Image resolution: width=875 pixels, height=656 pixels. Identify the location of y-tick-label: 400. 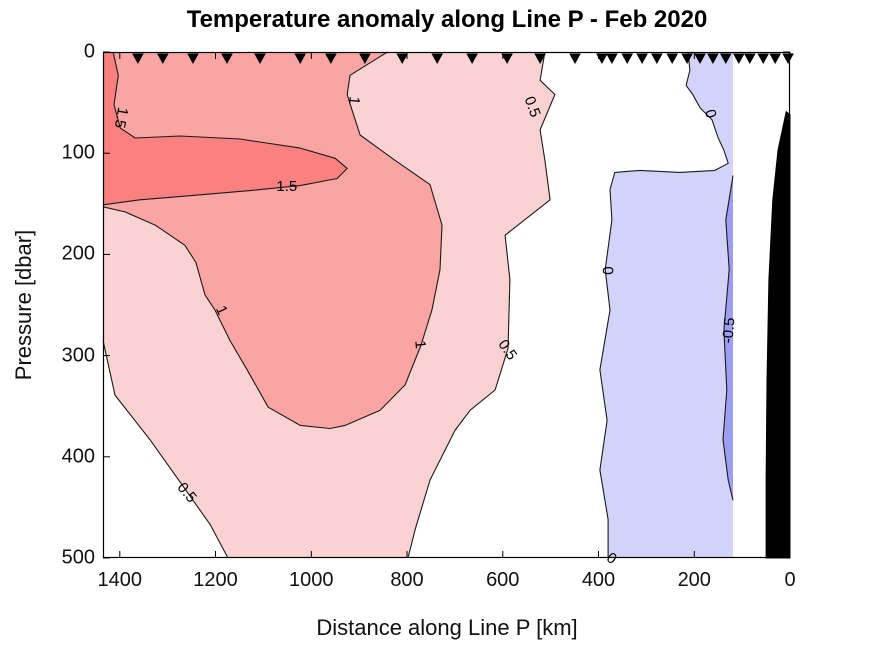
(78, 456).